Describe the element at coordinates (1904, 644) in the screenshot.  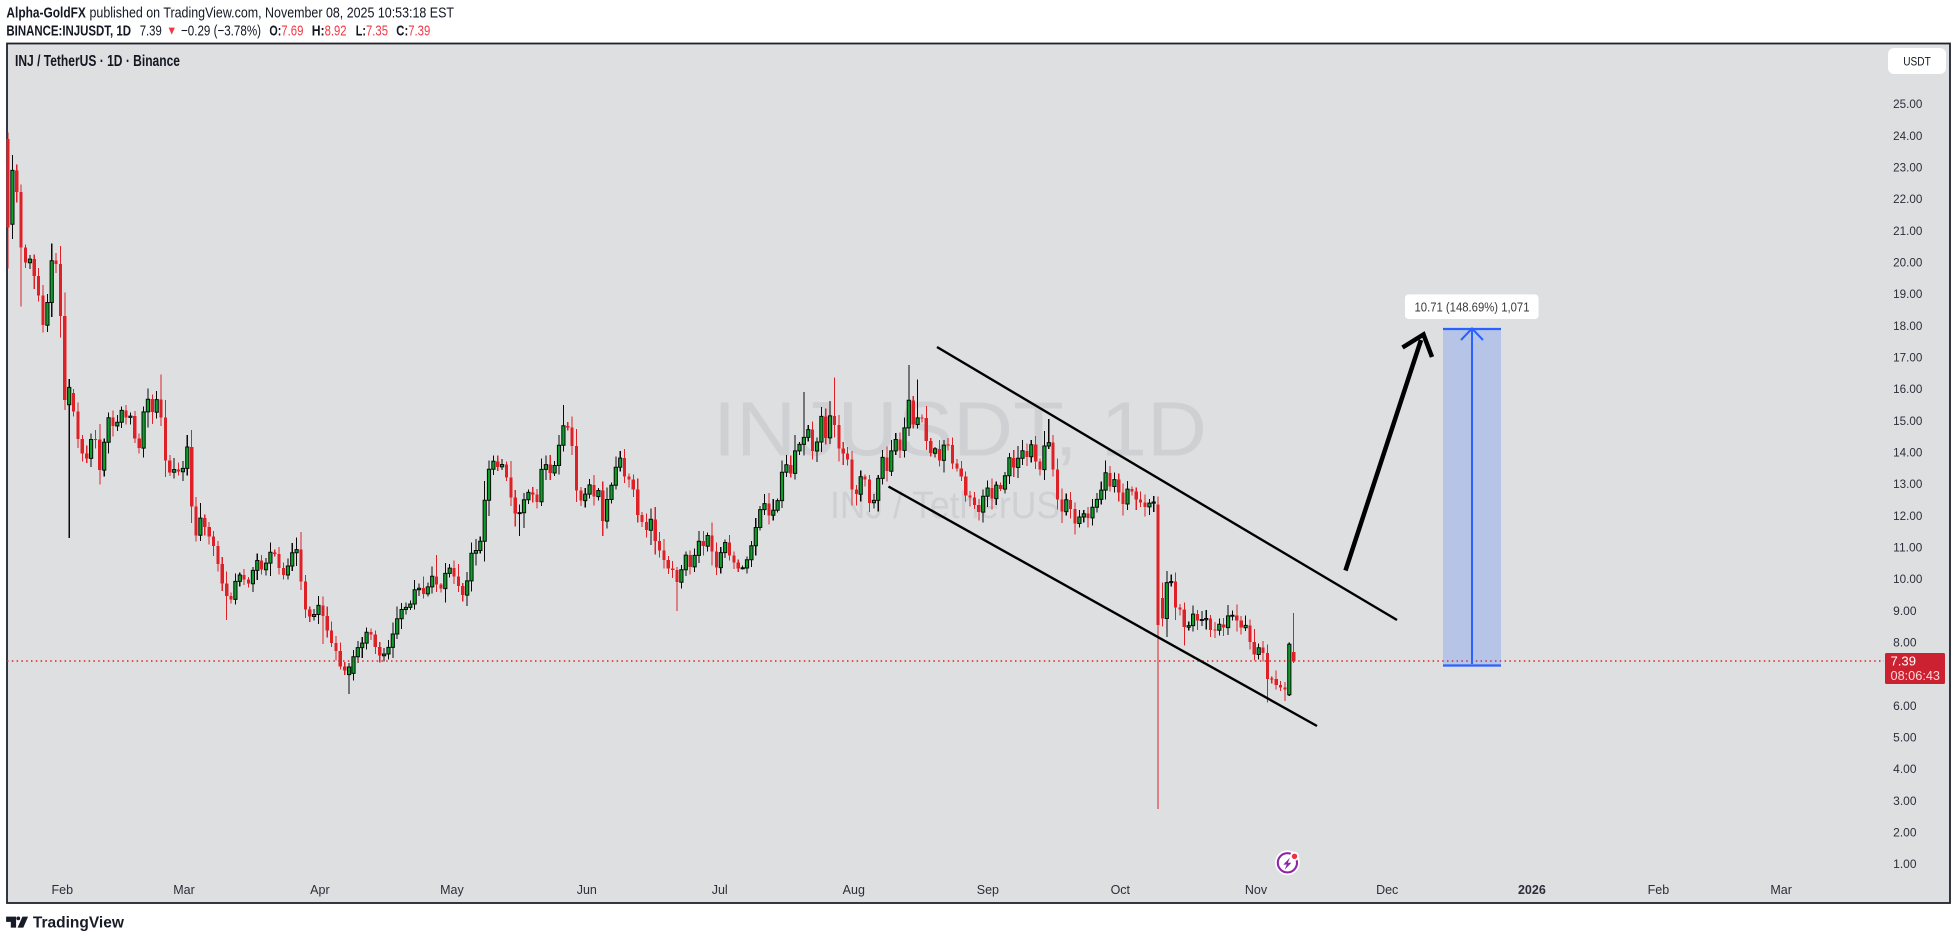
I see `svg-text: 8.00` at that location.